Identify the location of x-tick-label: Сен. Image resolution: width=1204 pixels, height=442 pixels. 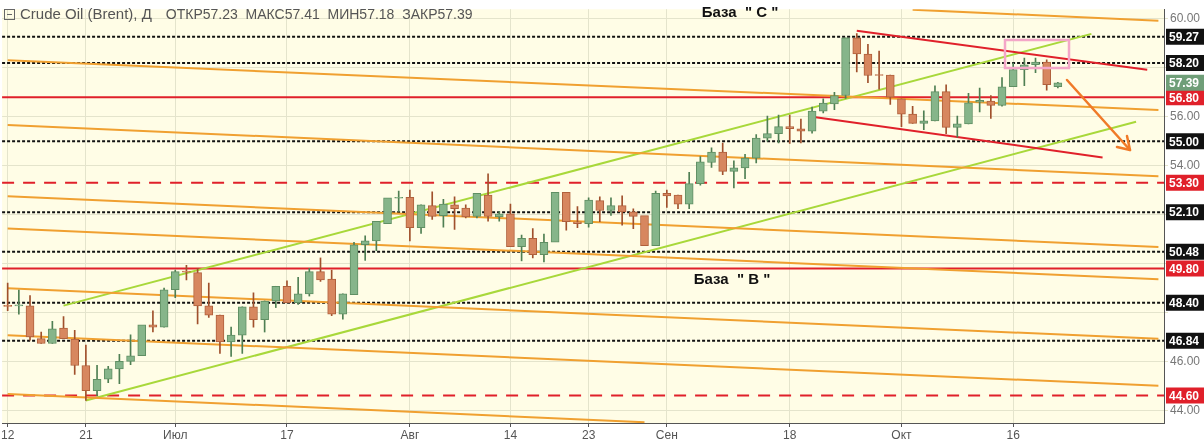
(666, 434).